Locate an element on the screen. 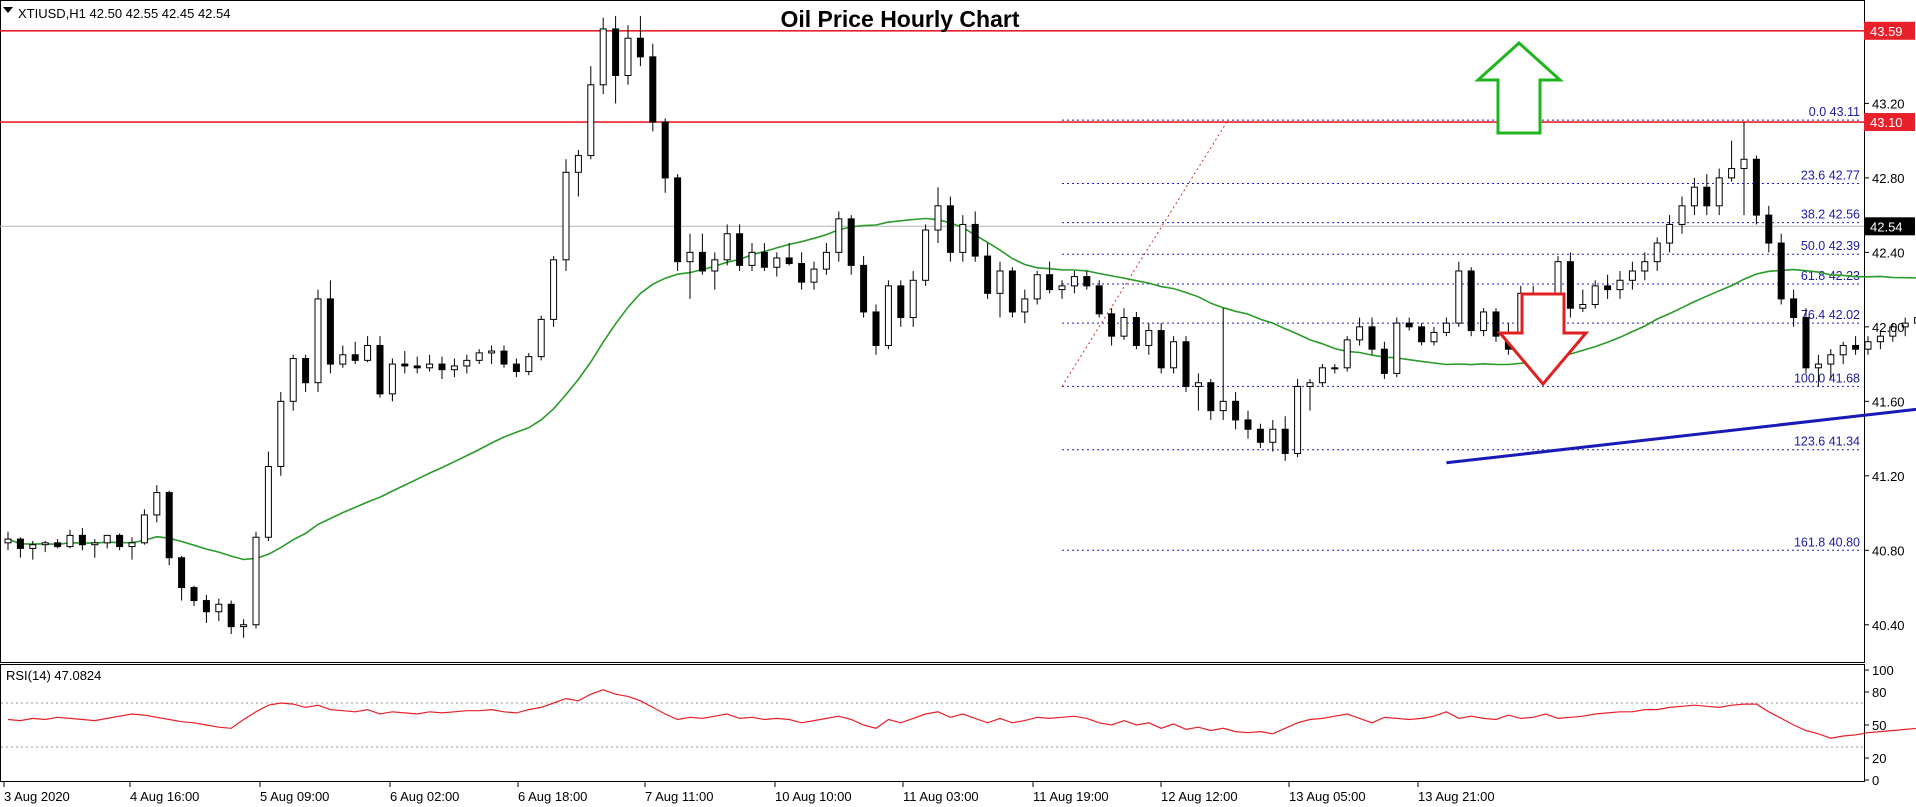 The width and height of the screenshot is (1916, 807). rsi-panel-frame is located at coordinates (932, 723).